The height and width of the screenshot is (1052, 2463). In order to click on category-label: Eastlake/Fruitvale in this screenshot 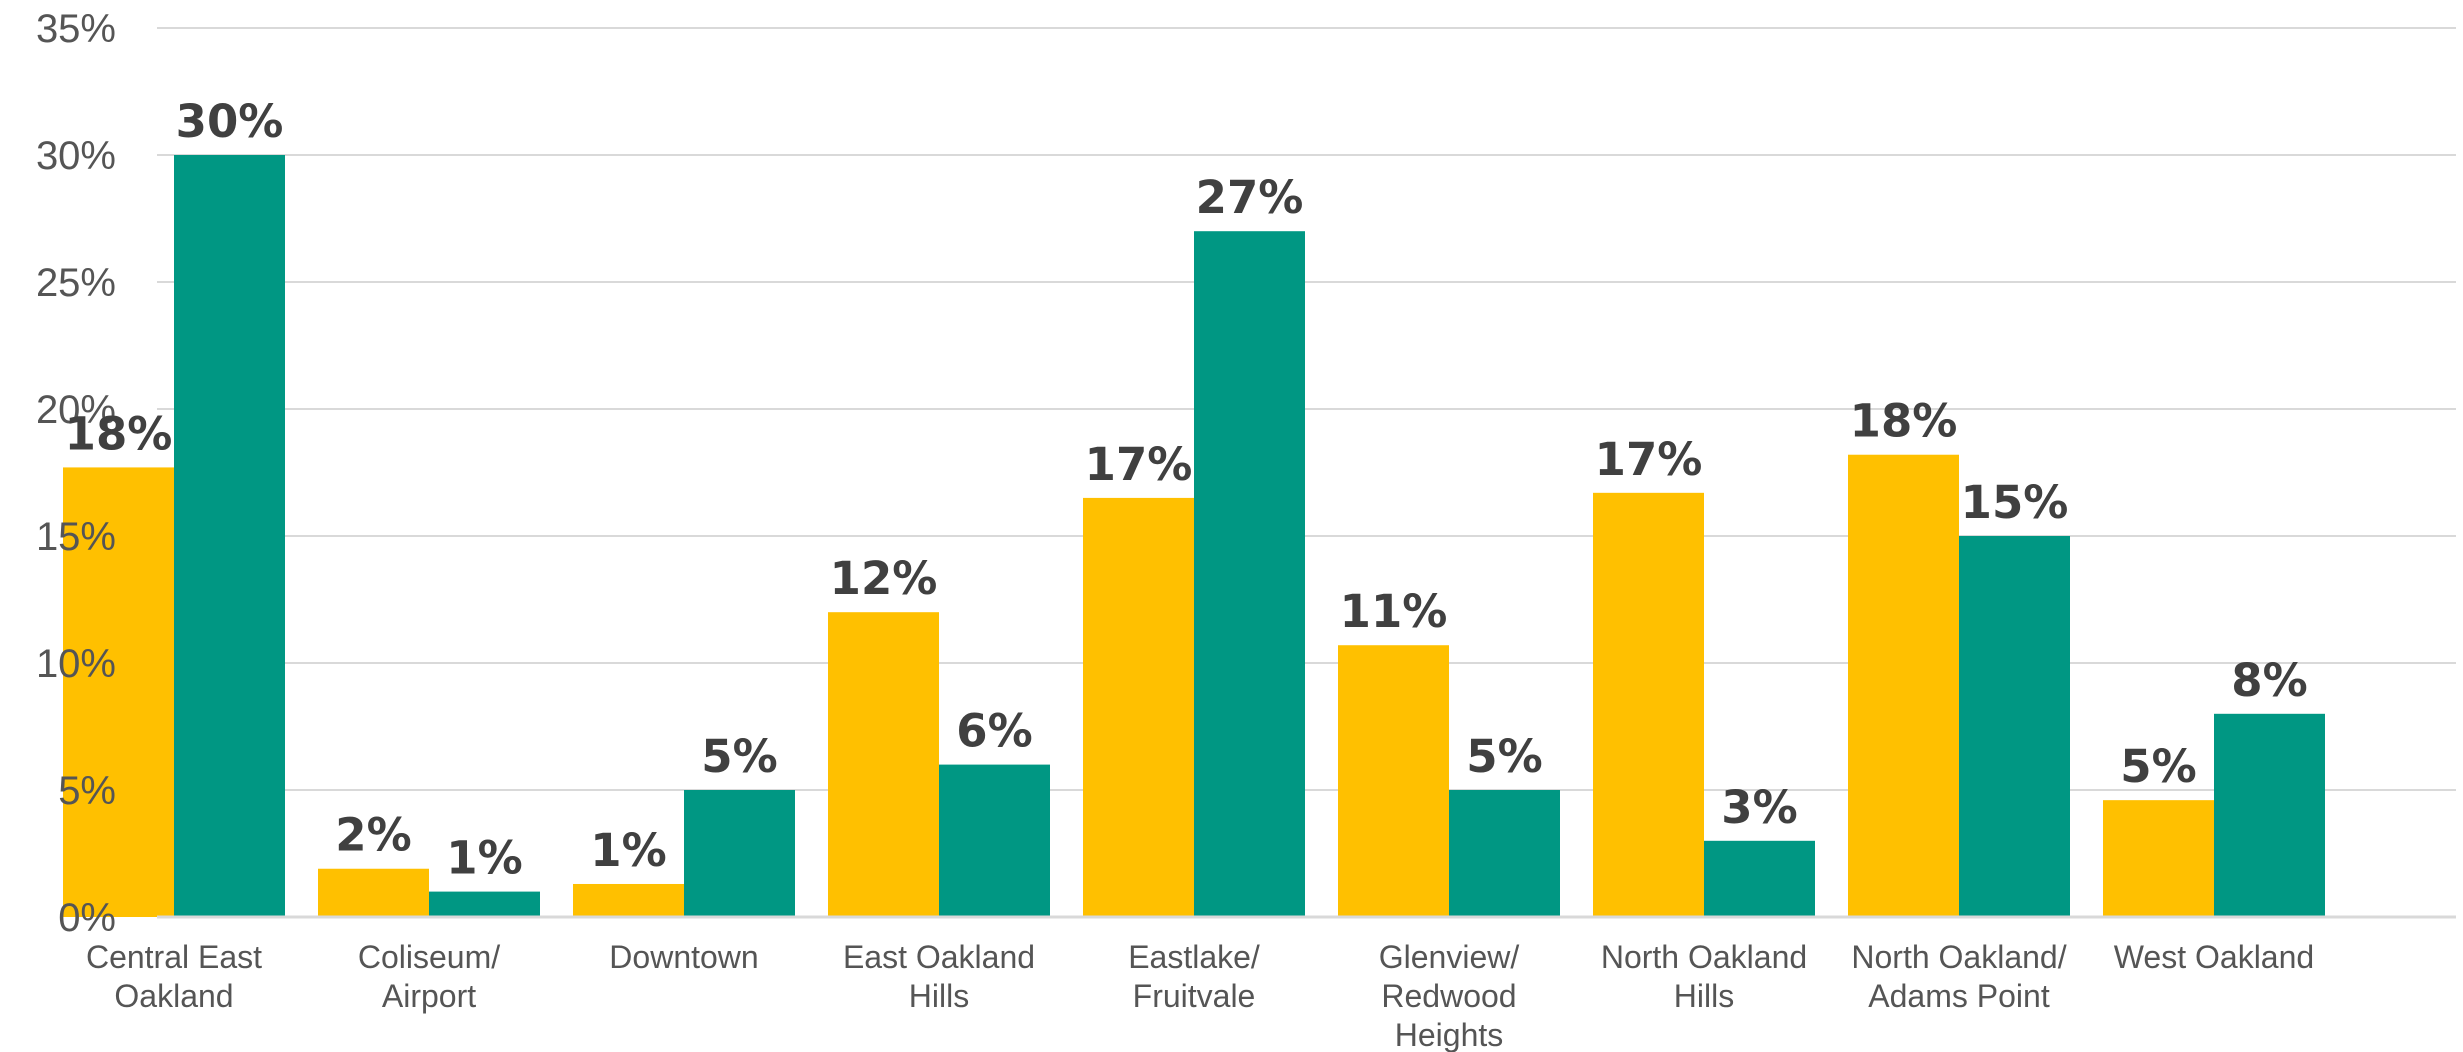, I will do `click(1194, 976)`.